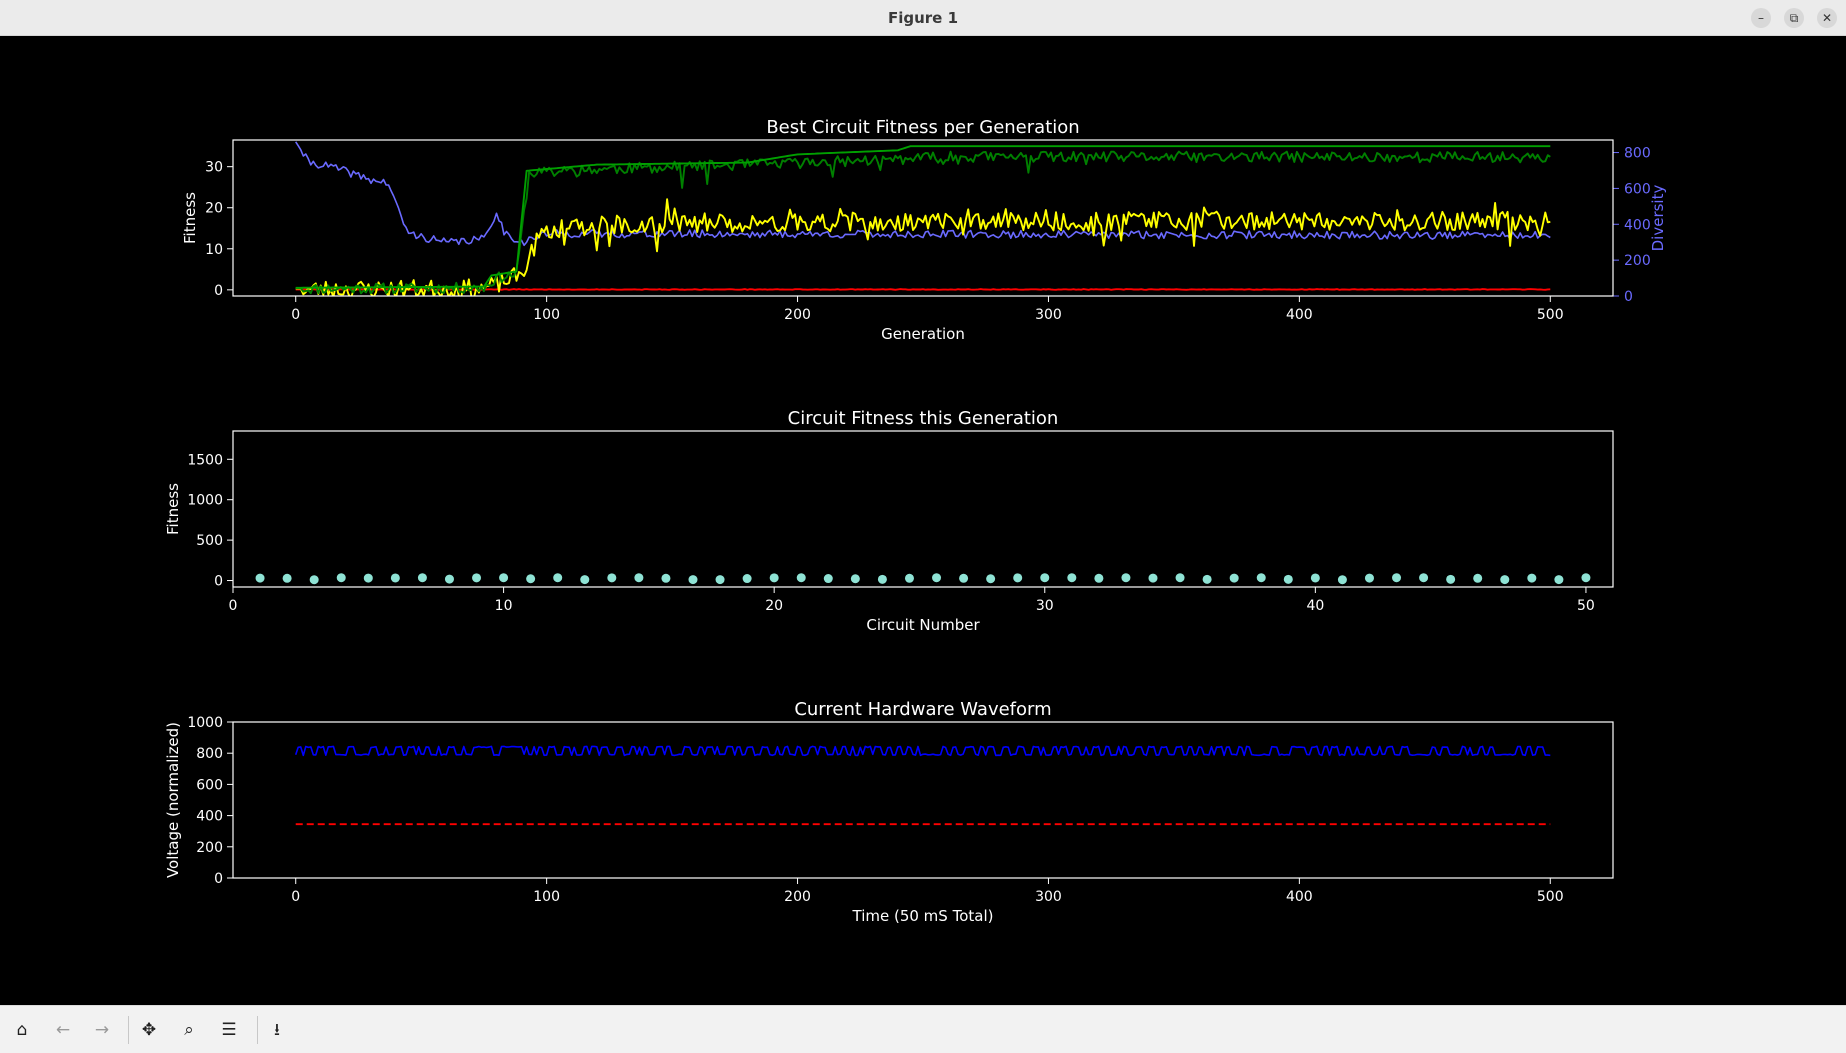 The width and height of the screenshot is (1846, 1053). Describe the element at coordinates (214, 168) in the screenshot. I see `y-tick-label: 30` at that location.